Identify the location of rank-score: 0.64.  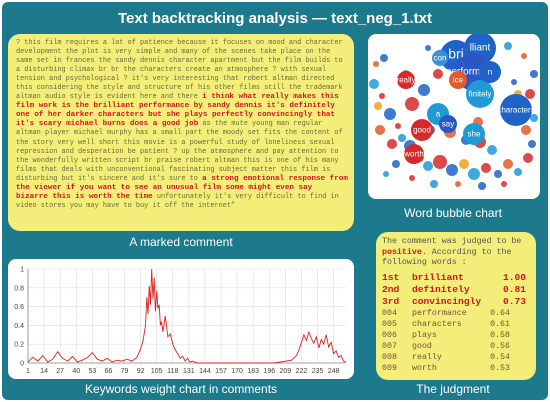
(500, 313).